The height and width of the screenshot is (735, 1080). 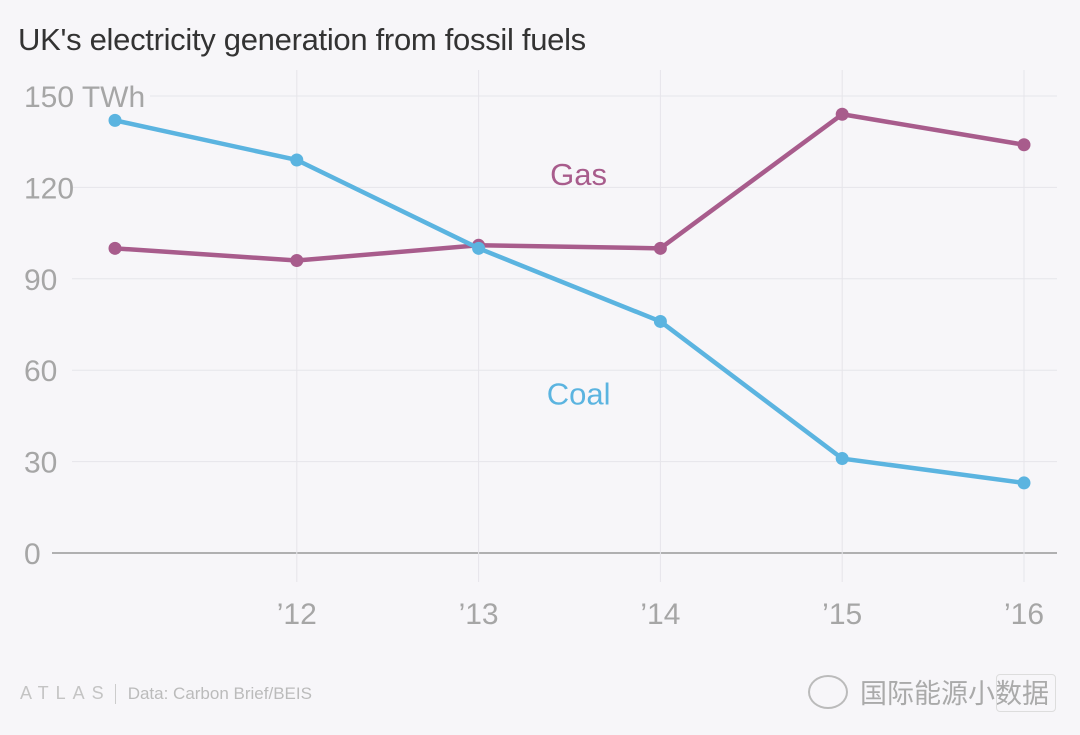 I want to click on x-tick-label: ’14, so click(x=660, y=614).